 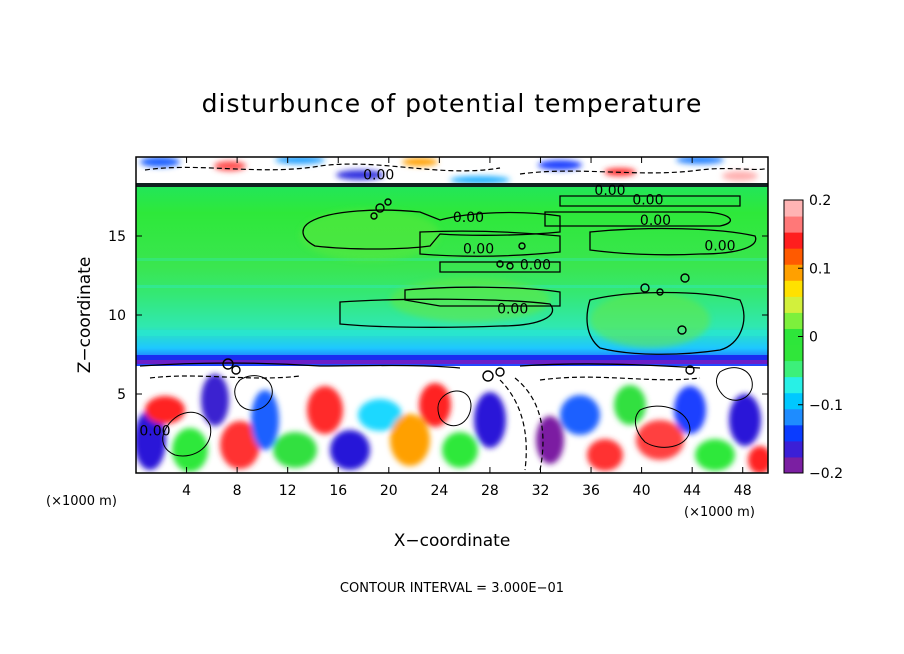 I want to click on colorbar-tick-label: −0.2, so click(x=826, y=474).